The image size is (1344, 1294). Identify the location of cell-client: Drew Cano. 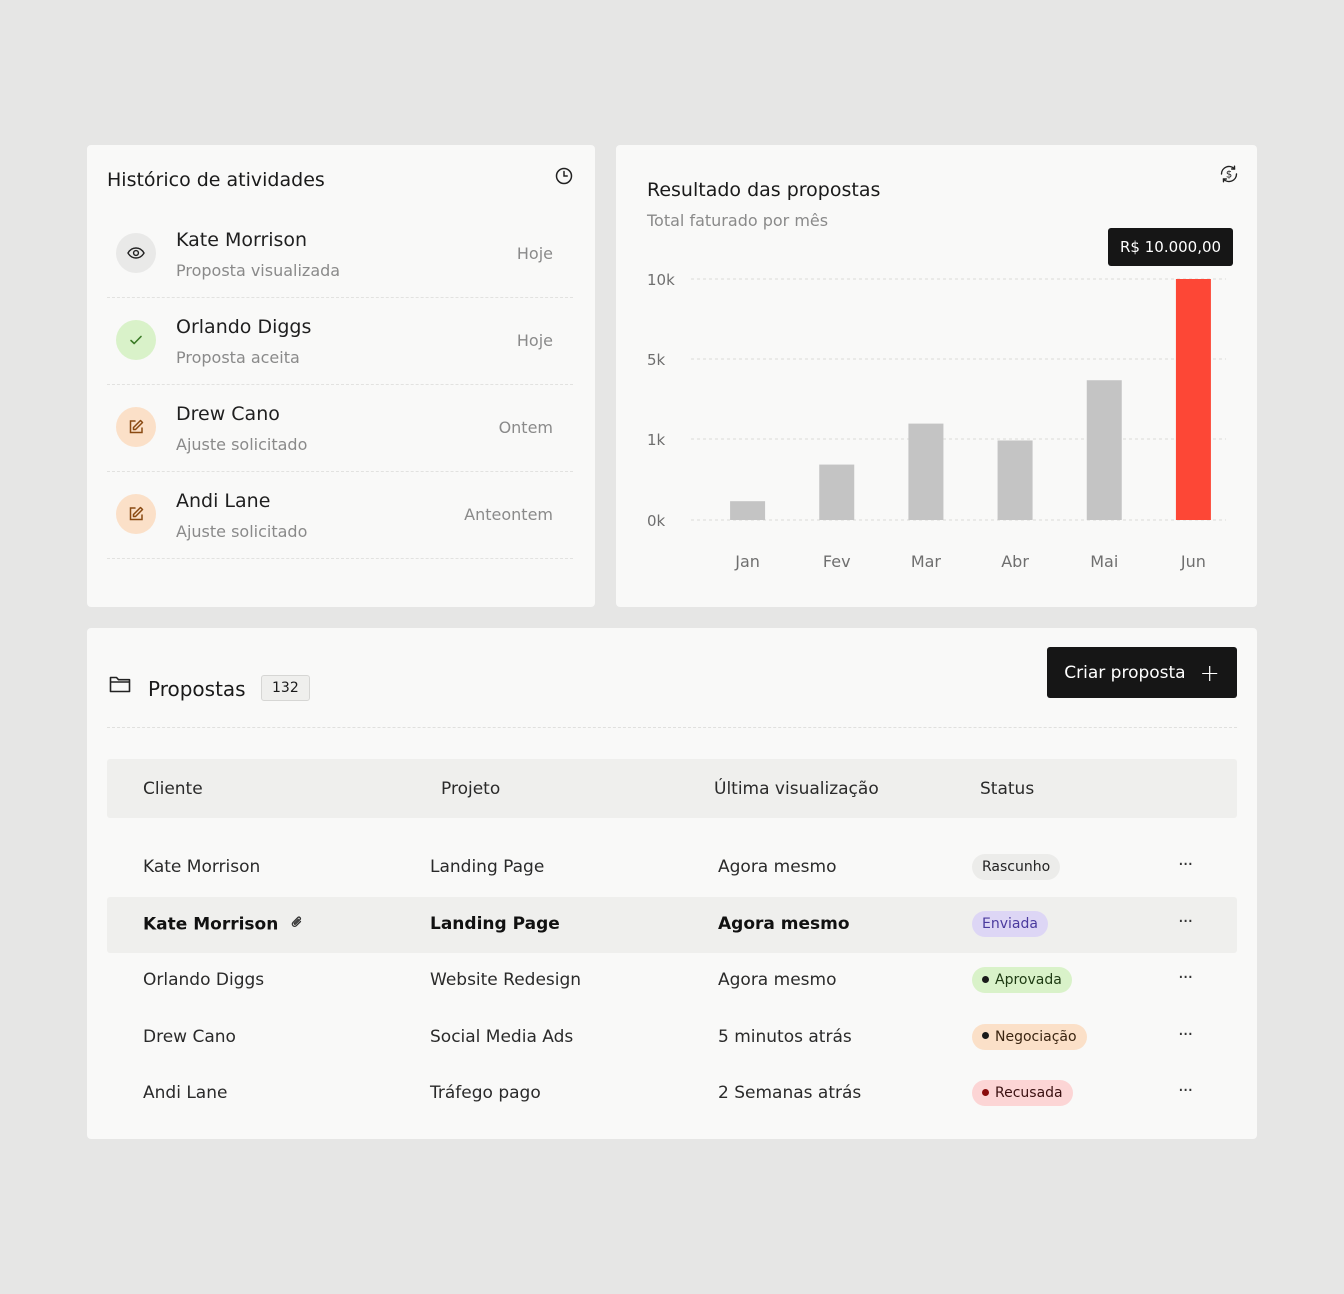
(189, 1037).